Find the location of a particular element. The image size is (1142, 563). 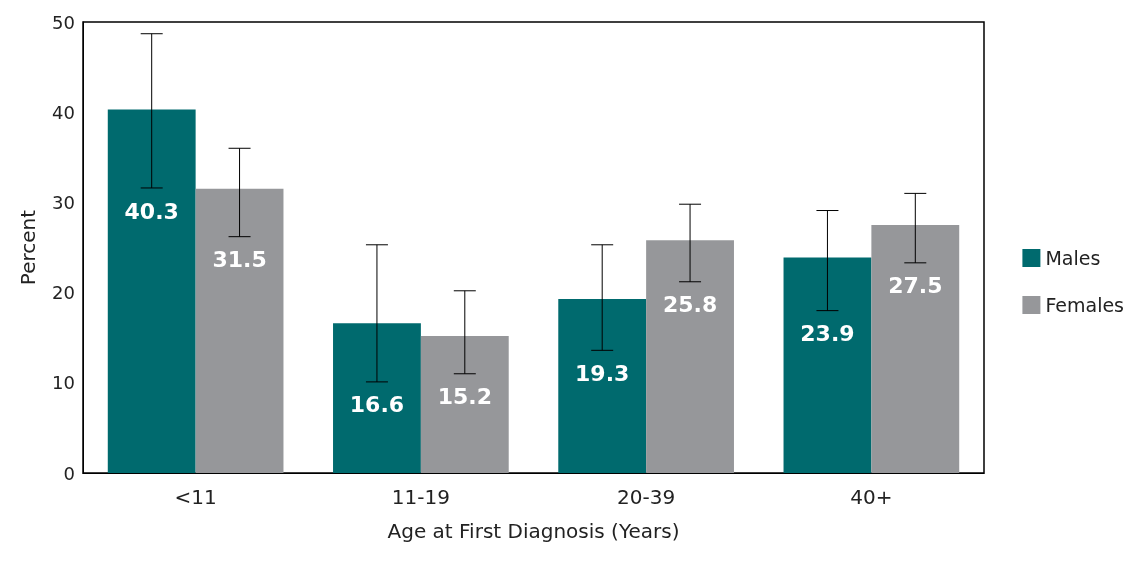

y-tick-label: 30 is located at coordinates (63, 202).